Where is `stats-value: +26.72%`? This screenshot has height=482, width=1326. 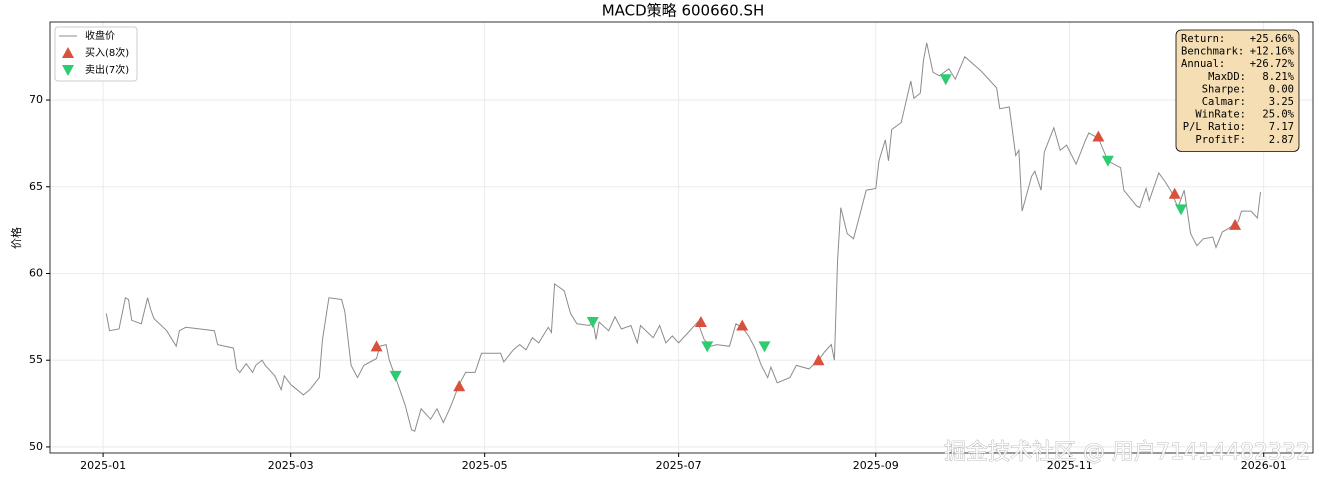
stats-value: +26.72% is located at coordinates (1272, 64).